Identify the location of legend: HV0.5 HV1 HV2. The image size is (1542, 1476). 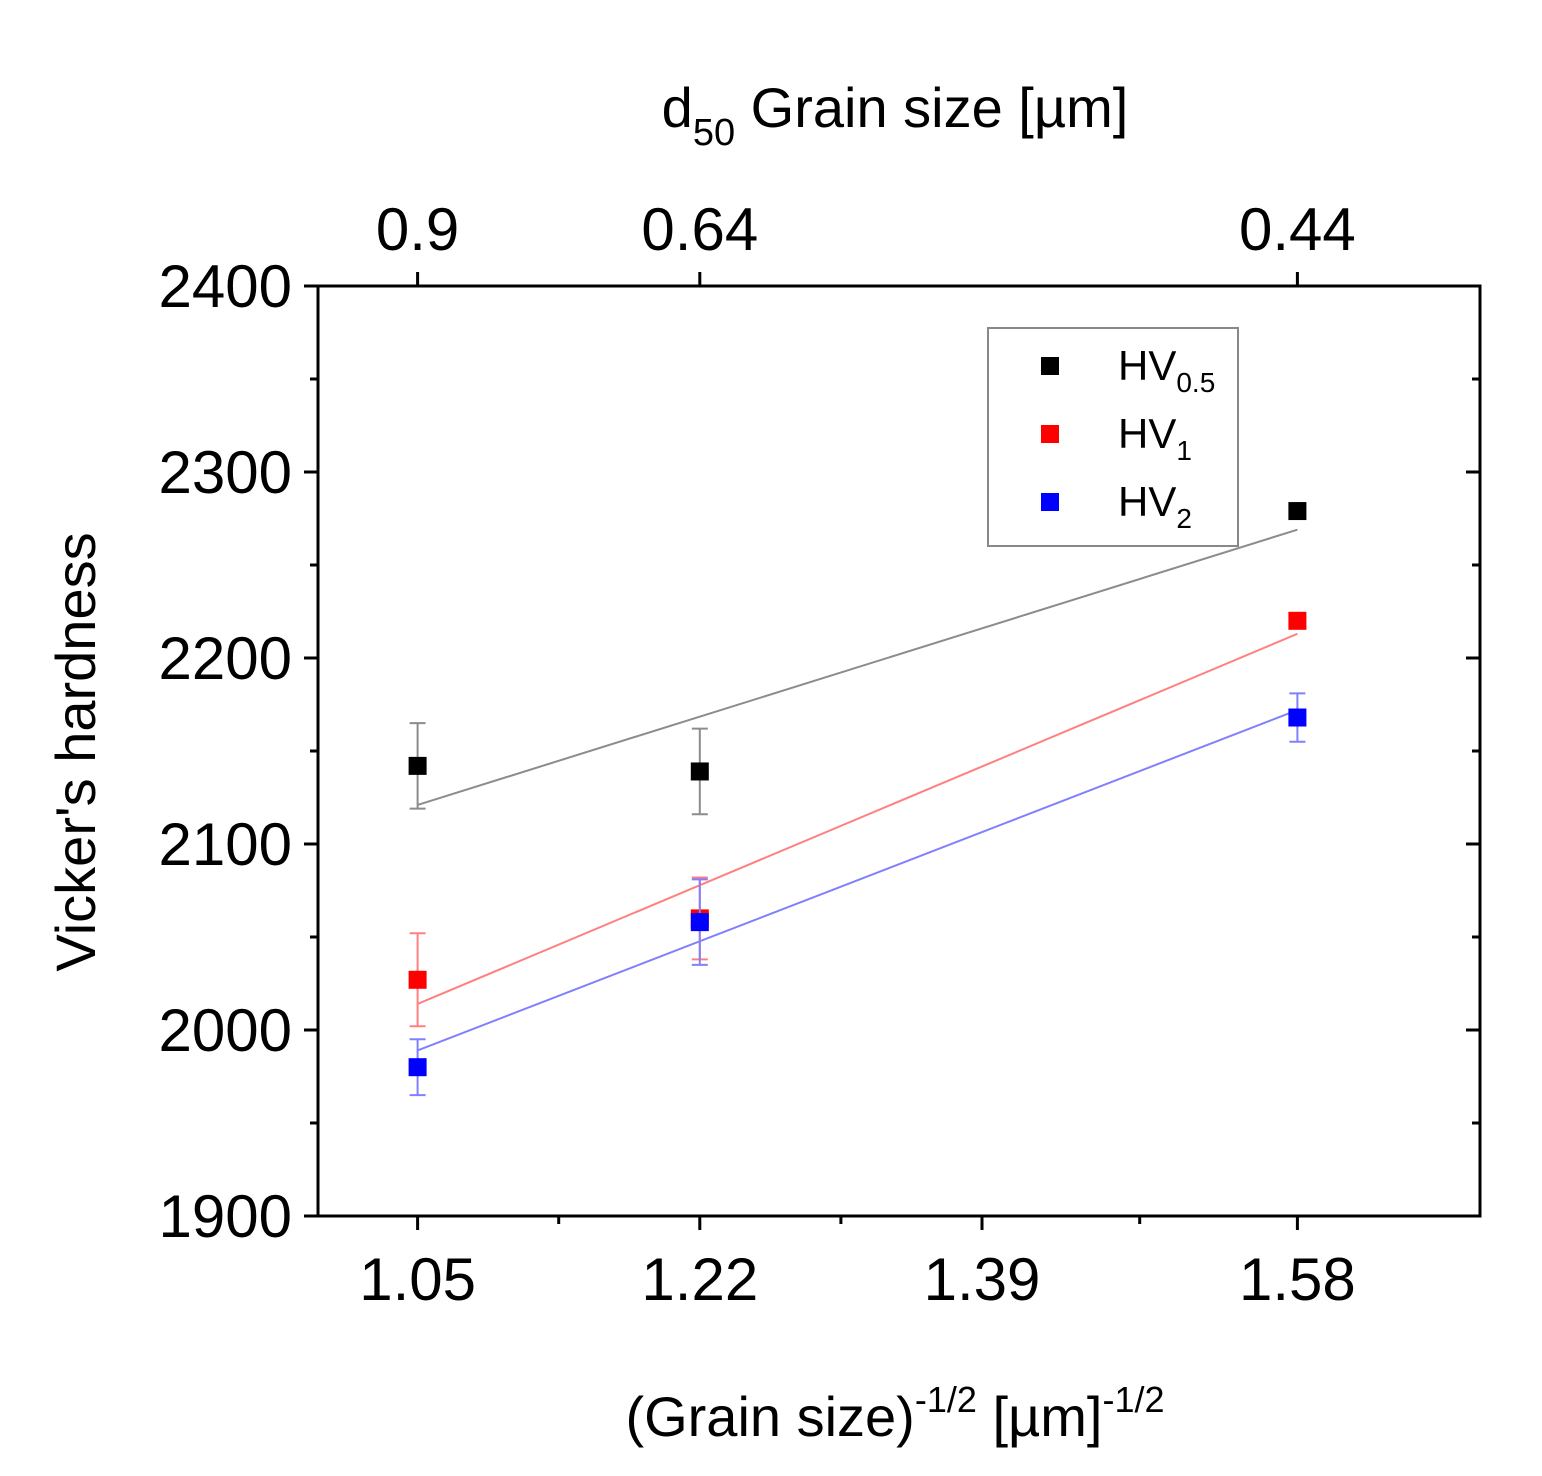
(1113, 437).